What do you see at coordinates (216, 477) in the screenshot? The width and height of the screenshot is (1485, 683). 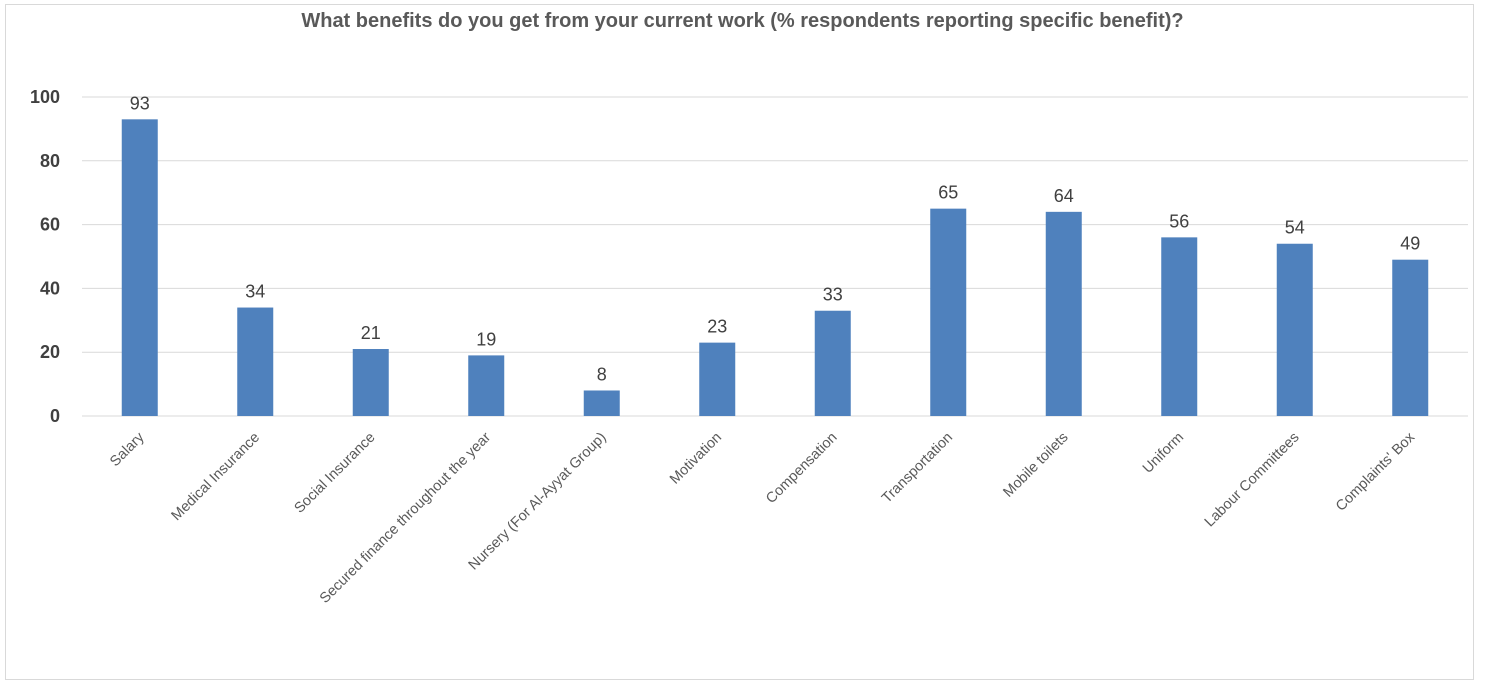 I see `x-tick-label: Medical Insurance` at bounding box center [216, 477].